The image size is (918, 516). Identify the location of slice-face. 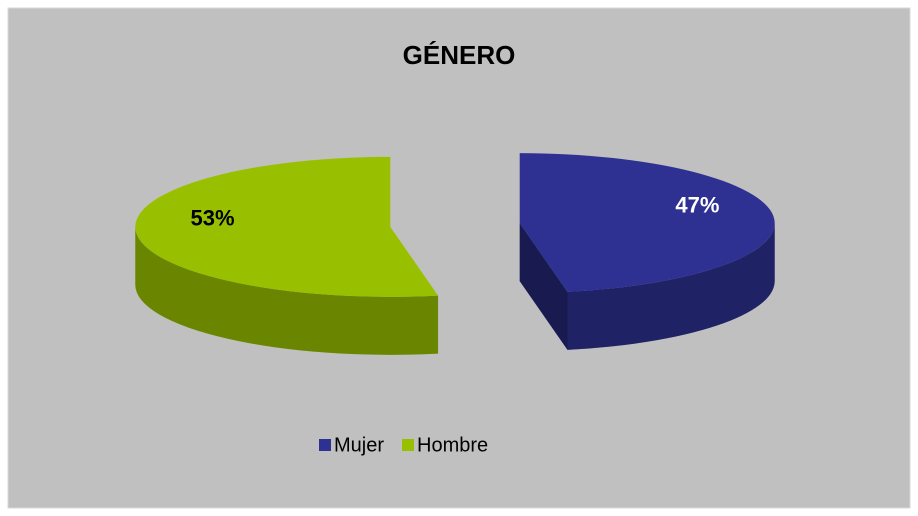
(543, 286).